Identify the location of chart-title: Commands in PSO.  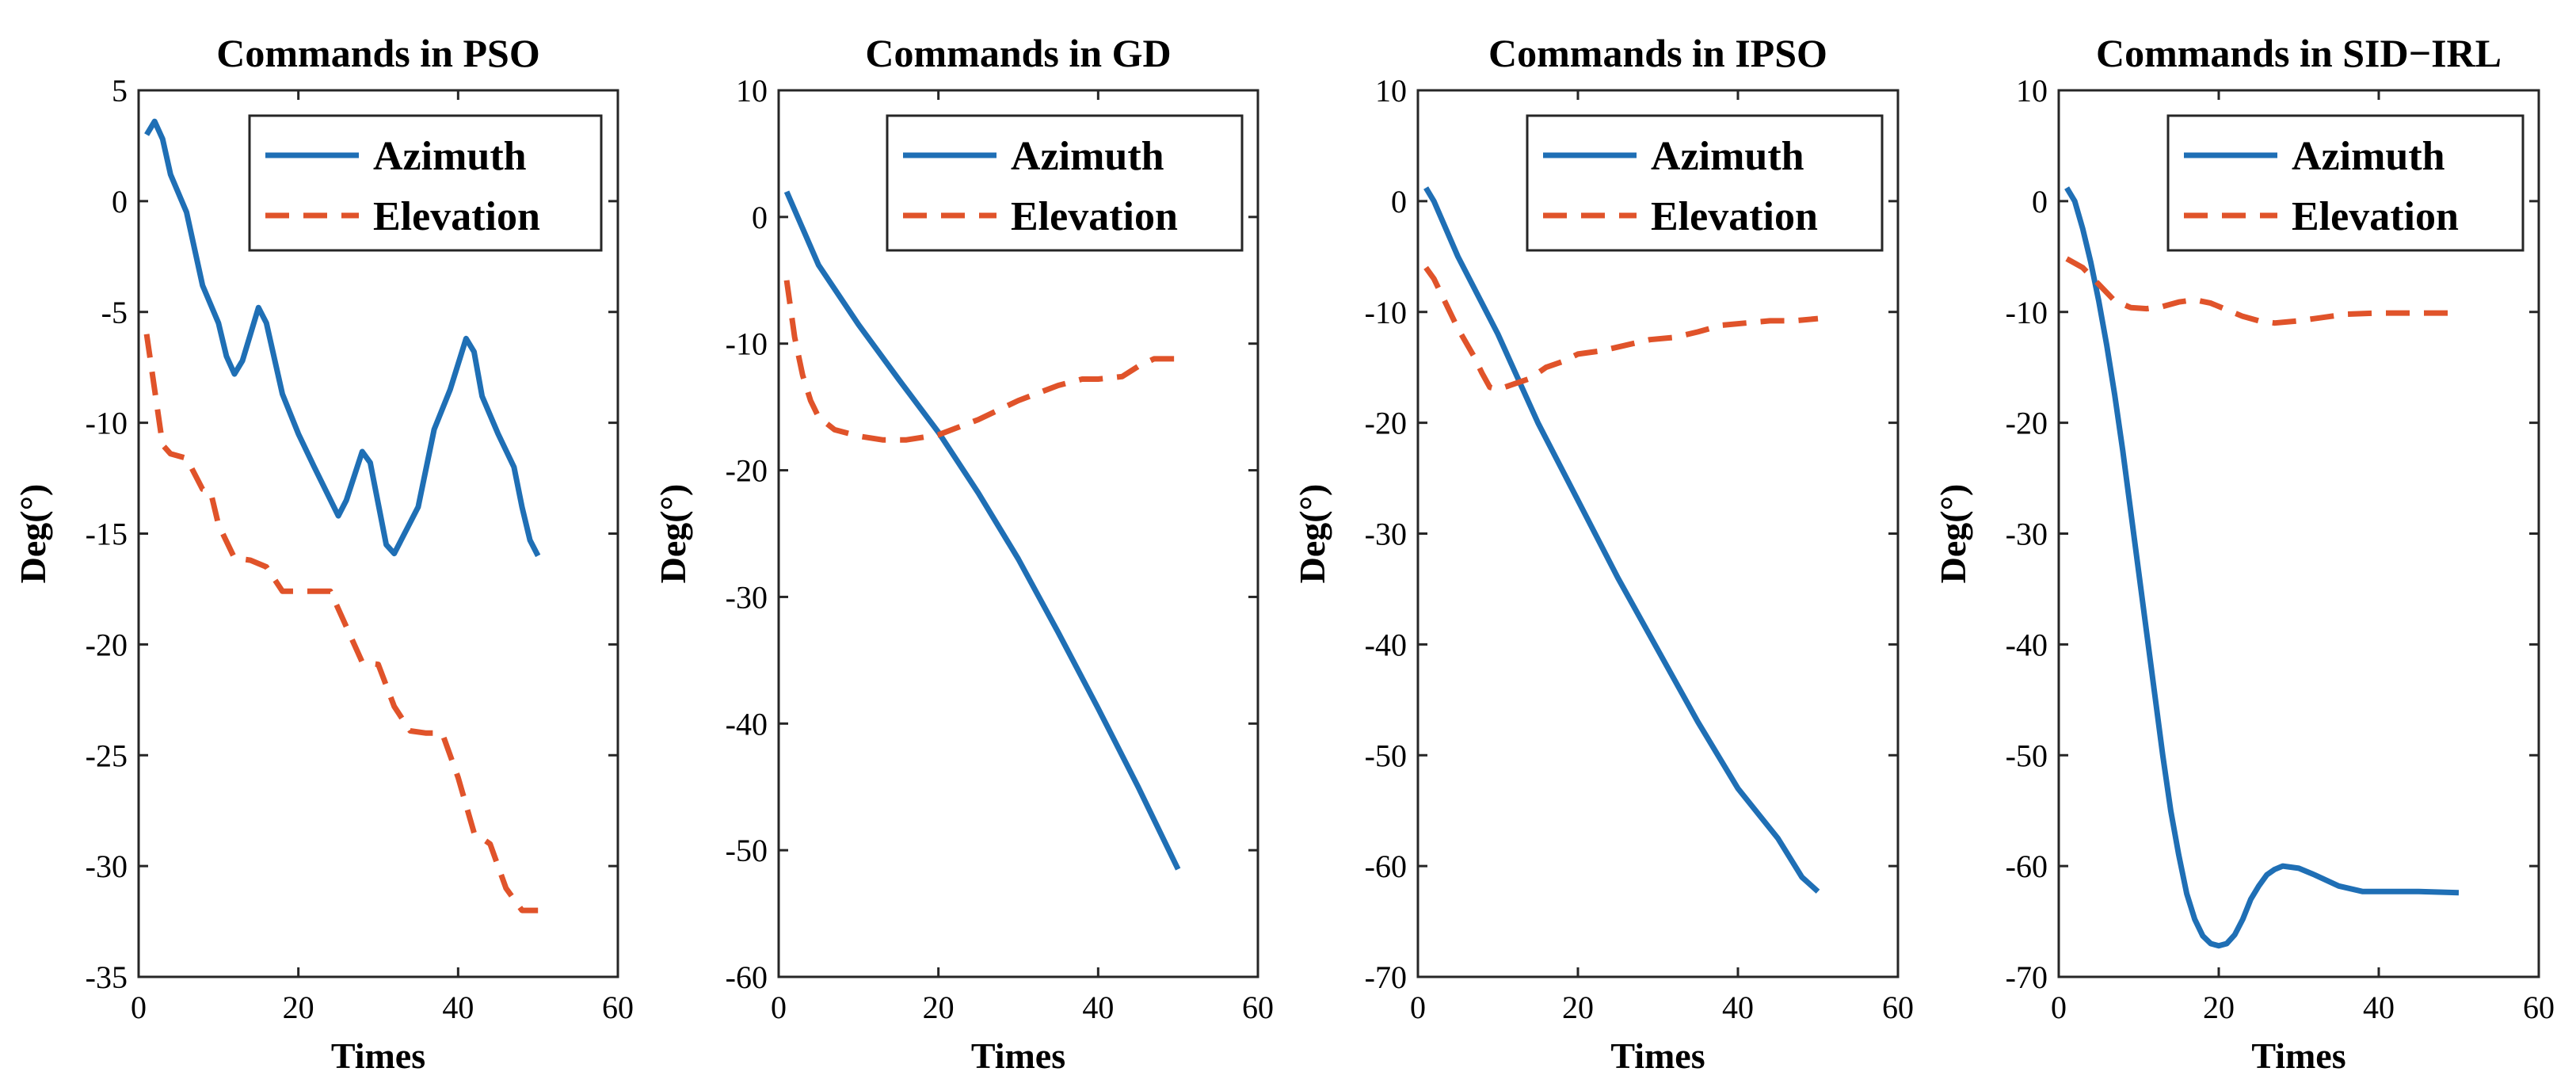
(377, 53).